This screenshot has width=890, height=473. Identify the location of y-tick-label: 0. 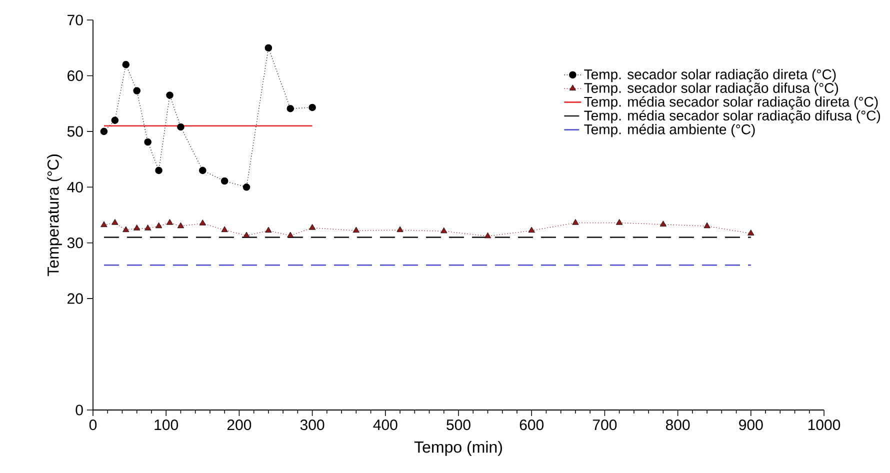
(79, 410).